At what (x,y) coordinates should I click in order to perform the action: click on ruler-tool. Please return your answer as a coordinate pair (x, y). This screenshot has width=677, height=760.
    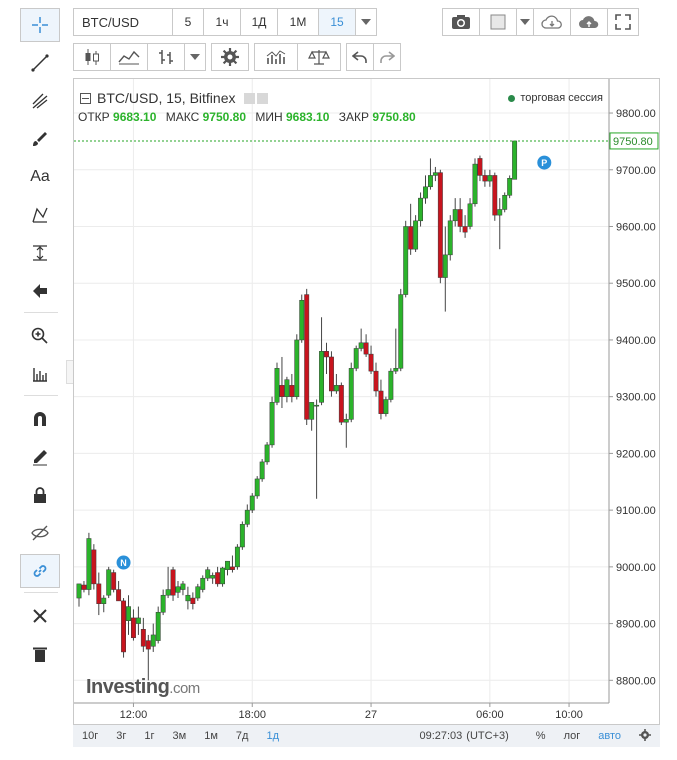
    Looking at the image, I should click on (40, 374).